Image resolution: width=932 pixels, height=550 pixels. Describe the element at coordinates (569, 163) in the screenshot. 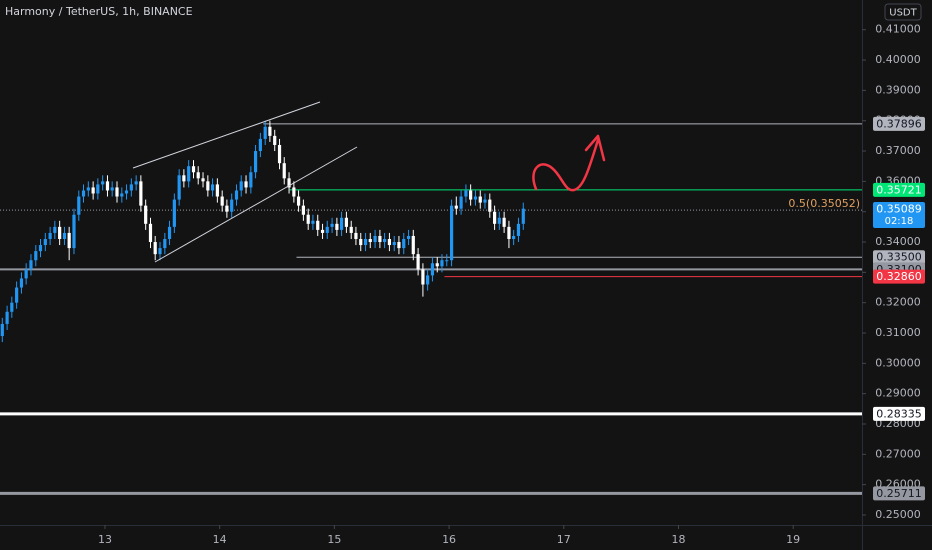

I see `arrow-drawing` at that location.